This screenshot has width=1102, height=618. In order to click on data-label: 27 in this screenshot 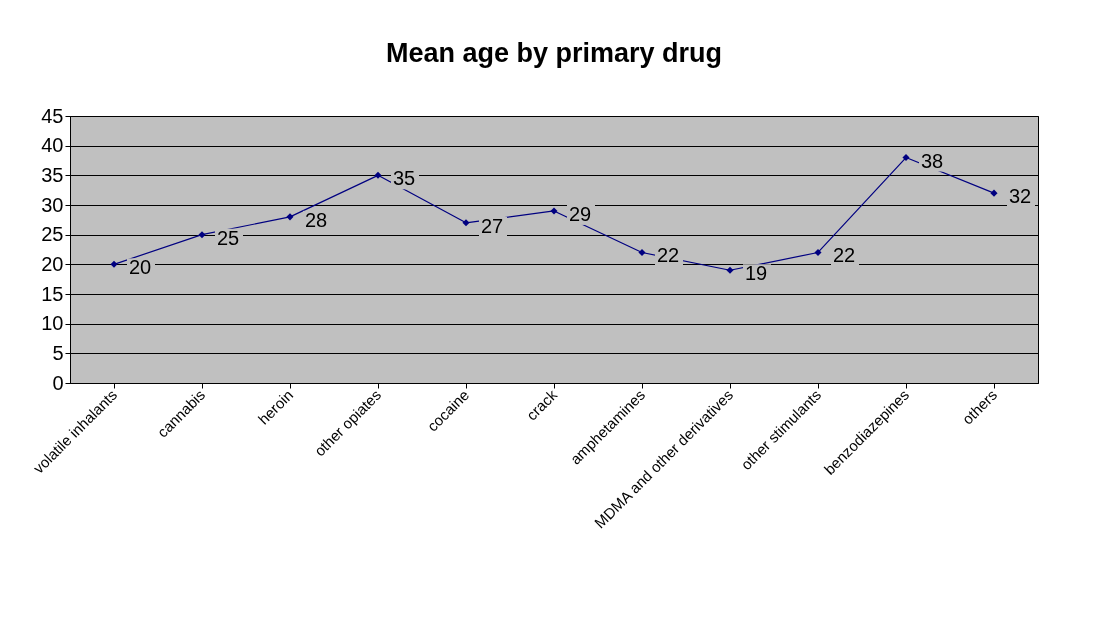, I will do `click(492, 225)`.